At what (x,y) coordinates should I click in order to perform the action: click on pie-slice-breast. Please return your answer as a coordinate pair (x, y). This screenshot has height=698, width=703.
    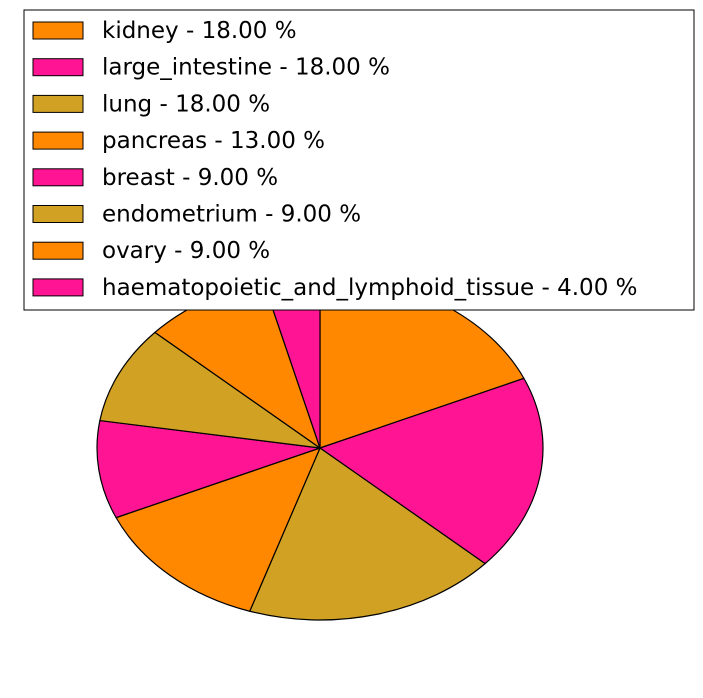
    Looking at the image, I should click on (208, 469).